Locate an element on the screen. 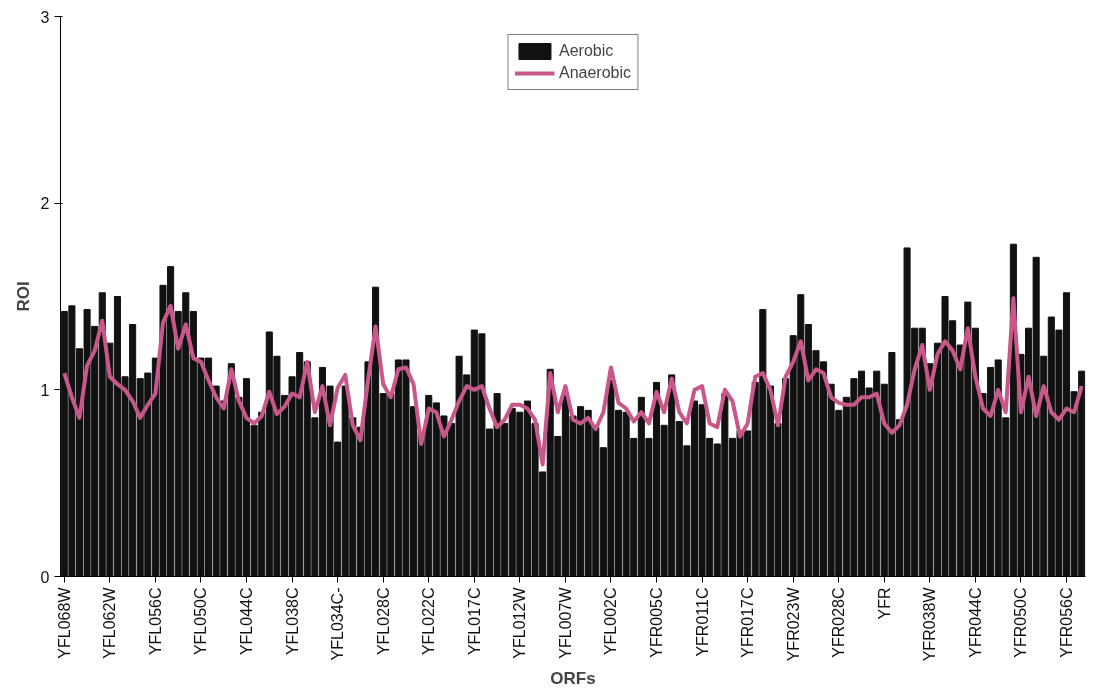 This screenshot has width=1093, height=691. x-tick-label: YFR050C is located at coordinates (1021, 622).